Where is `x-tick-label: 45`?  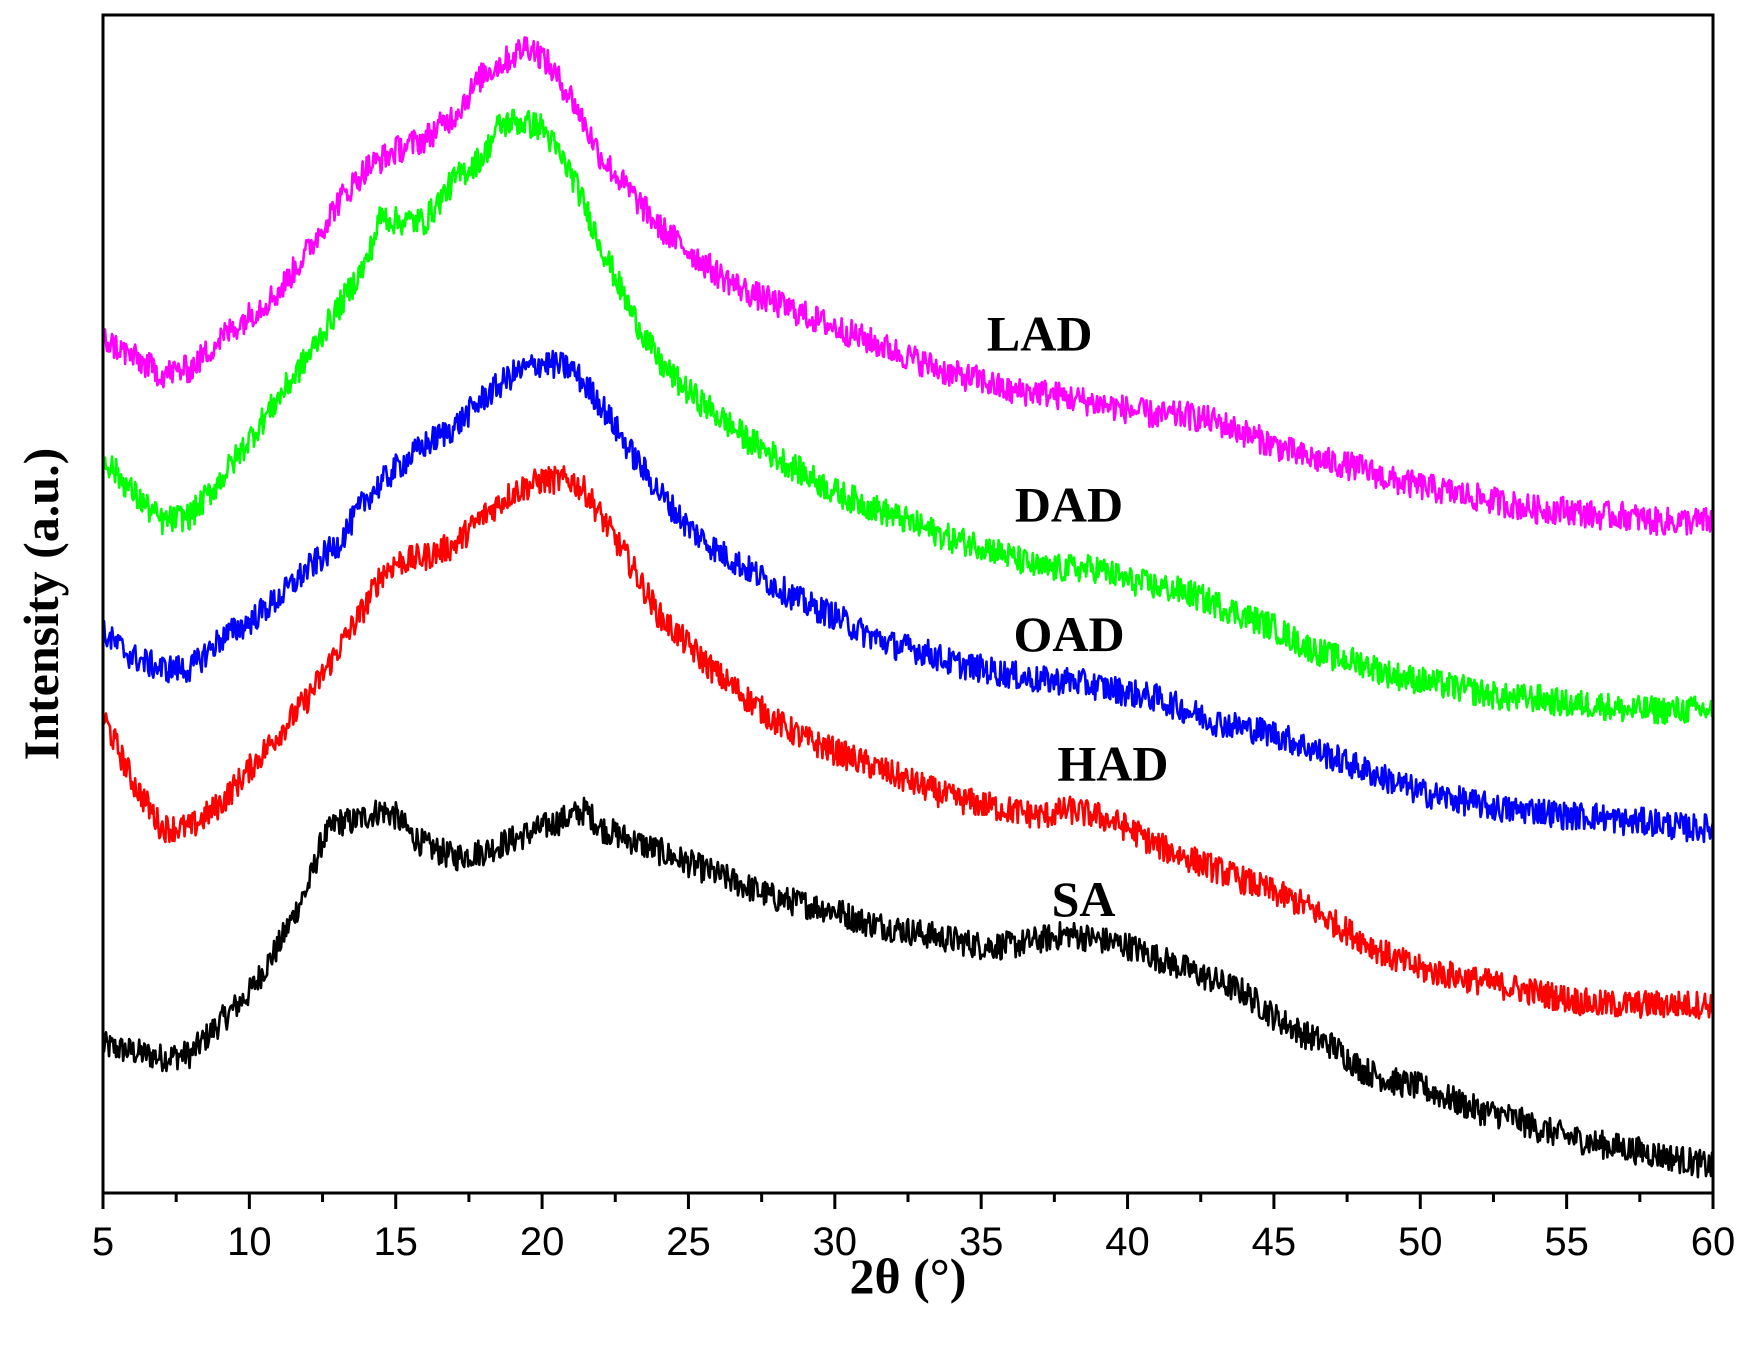
x-tick-label: 45 is located at coordinates (1274, 1242).